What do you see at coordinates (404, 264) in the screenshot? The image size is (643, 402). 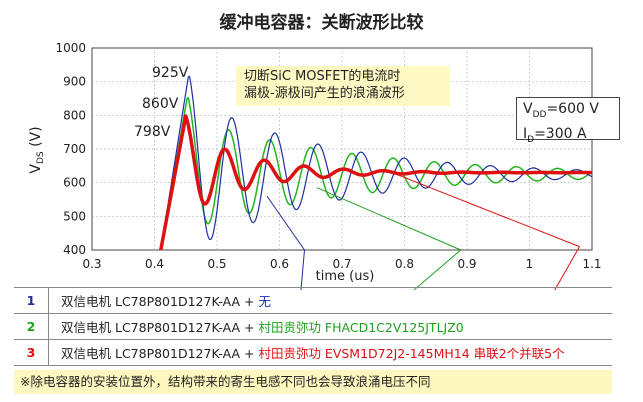 I see `x-tick-label: 0.8` at bounding box center [404, 264].